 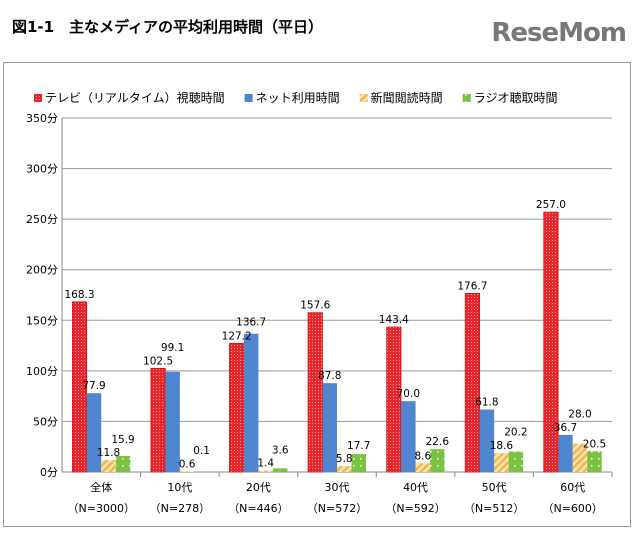 What do you see at coordinates (494, 508) in the screenshot?
I see `x-tick-sublabel: （N=512）` at bounding box center [494, 508].